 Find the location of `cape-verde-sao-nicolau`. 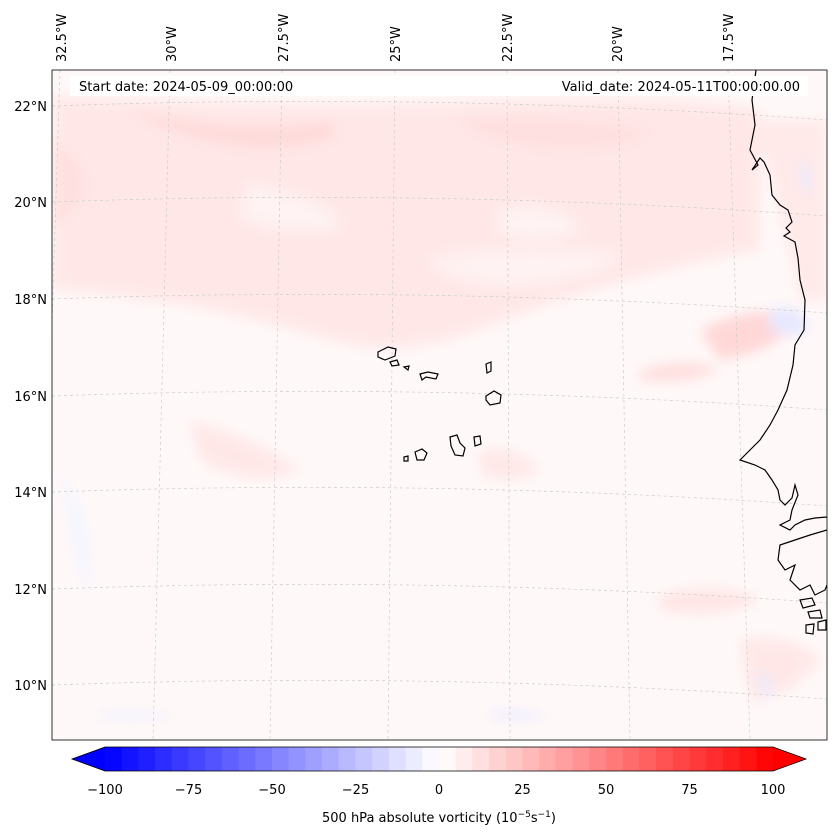

cape-verde-sao-nicolau is located at coordinates (429, 376).